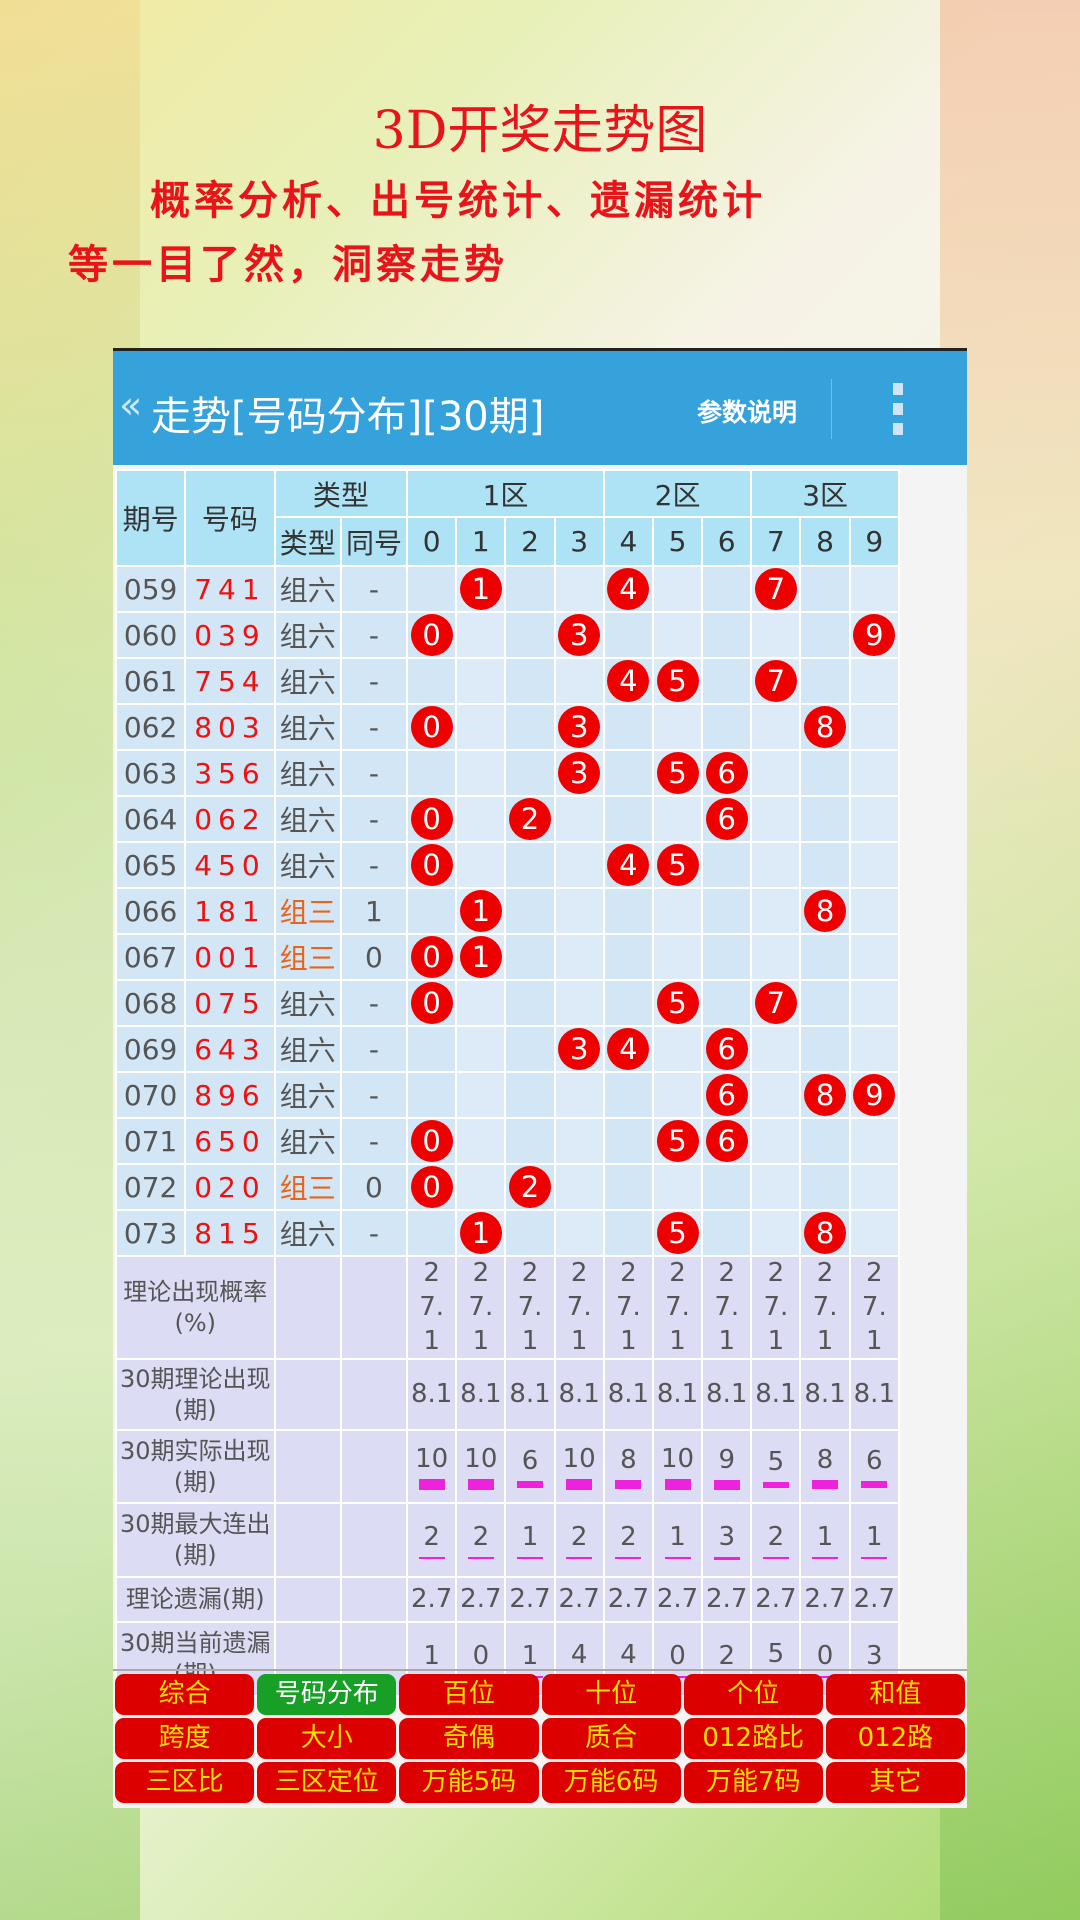 The height and width of the screenshot is (1920, 1080). Describe the element at coordinates (230, 957) in the screenshot. I see `draw-number: 001` at that location.